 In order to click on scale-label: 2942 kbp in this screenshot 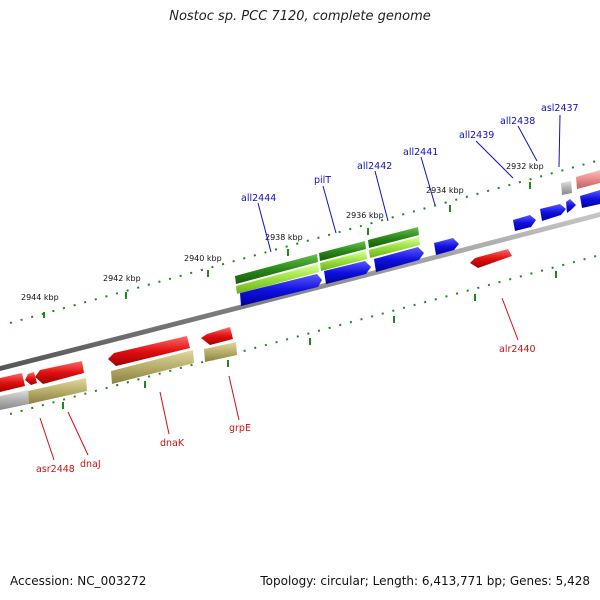, I will do `click(122, 278)`.